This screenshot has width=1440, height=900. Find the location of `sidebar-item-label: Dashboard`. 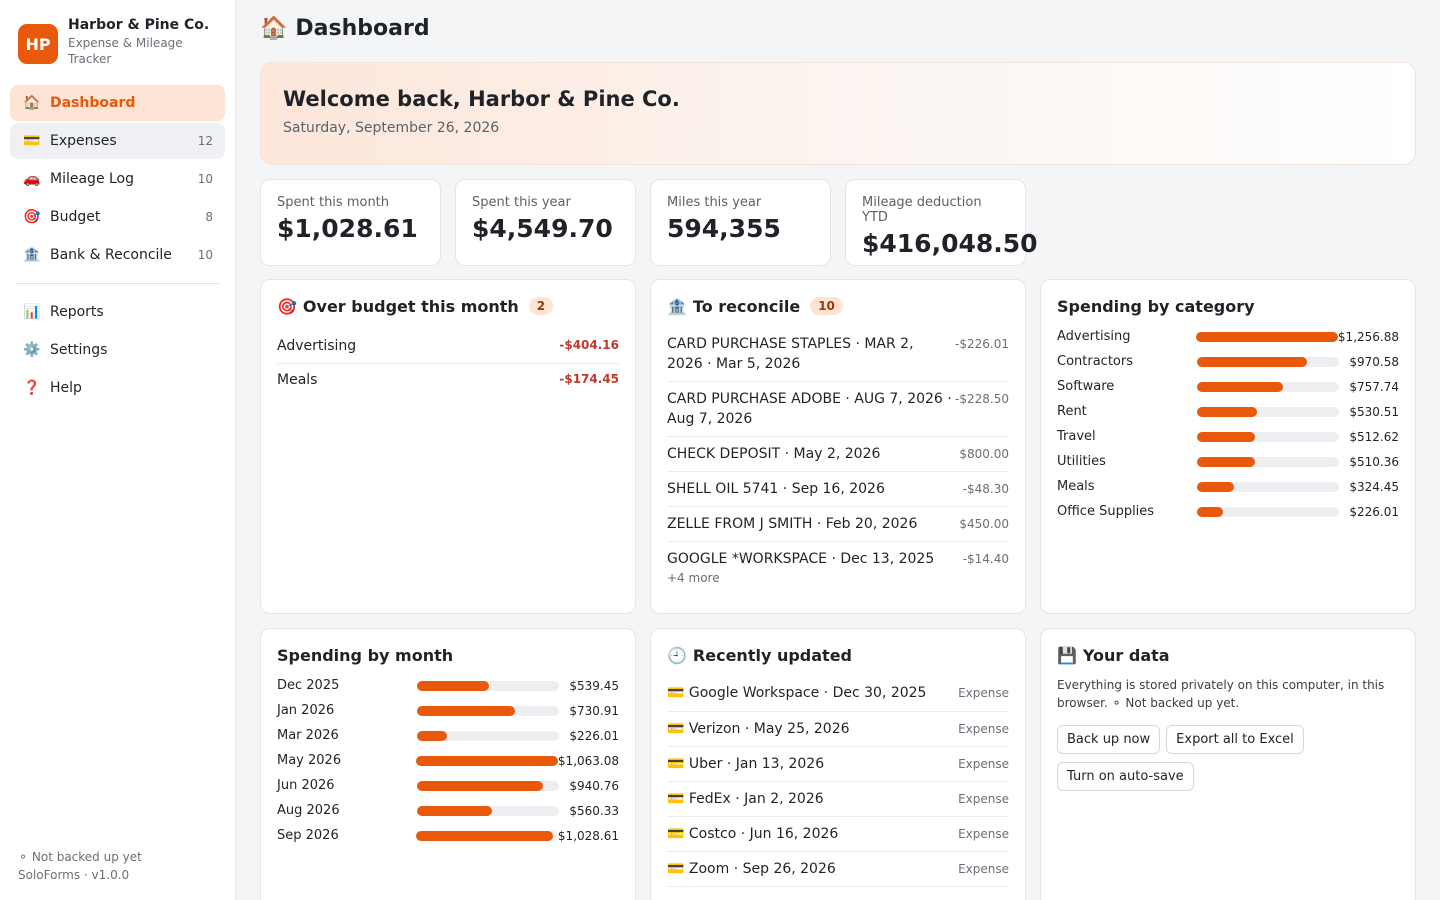

sidebar-item-label: Dashboard is located at coordinates (93, 103).